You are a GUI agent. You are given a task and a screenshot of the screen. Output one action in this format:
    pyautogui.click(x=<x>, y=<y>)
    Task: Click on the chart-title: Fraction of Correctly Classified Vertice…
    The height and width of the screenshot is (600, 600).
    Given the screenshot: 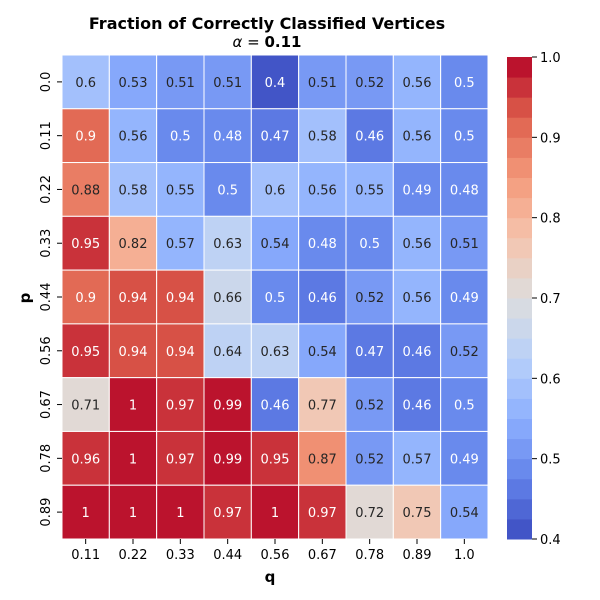 What is the action you would take?
    pyautogui.click(x=267, y=23)
    